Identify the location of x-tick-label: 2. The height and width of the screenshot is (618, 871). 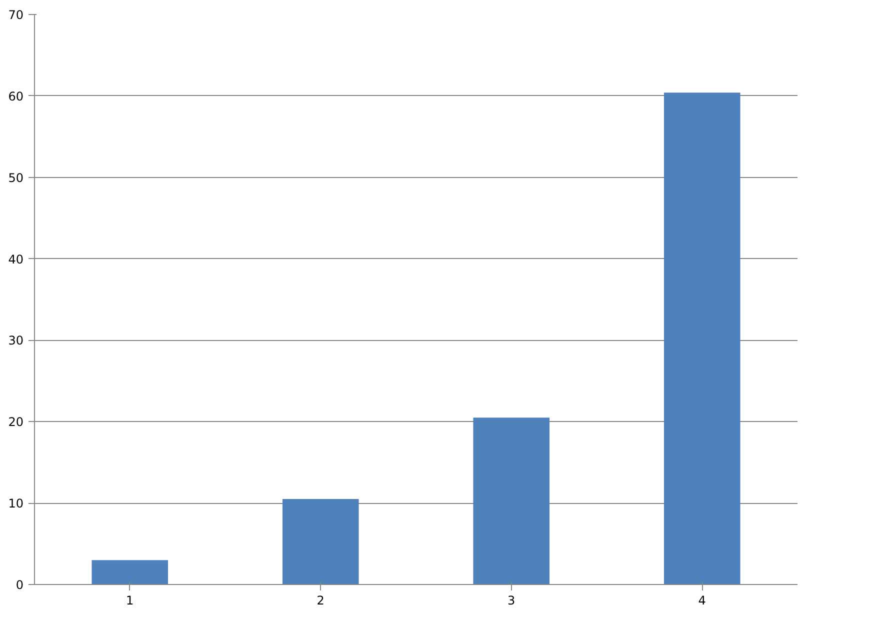
(320, 601).